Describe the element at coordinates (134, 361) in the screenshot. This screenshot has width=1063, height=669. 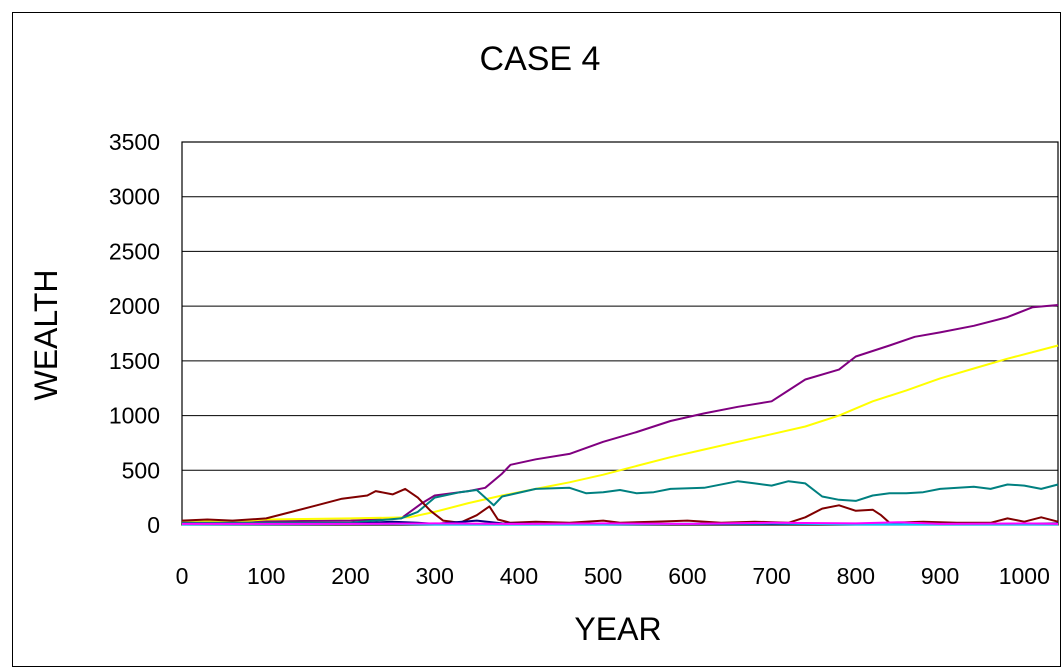
I see `y-tick-label: 1500` at that location.